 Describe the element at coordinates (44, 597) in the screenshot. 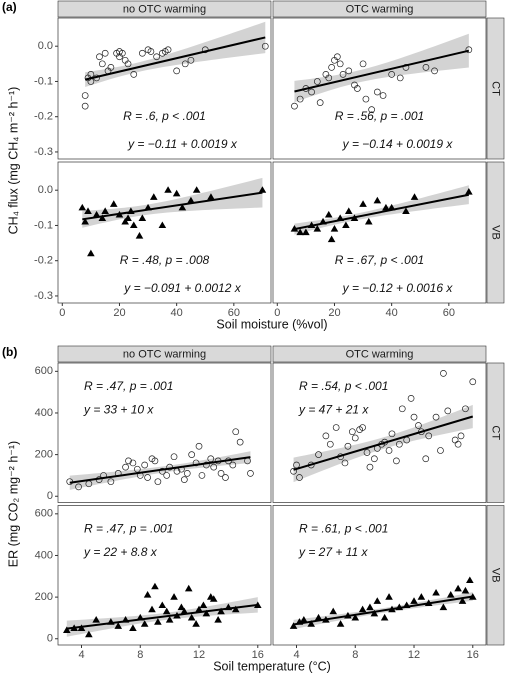

I see `y-tick-label: 200` at that location.